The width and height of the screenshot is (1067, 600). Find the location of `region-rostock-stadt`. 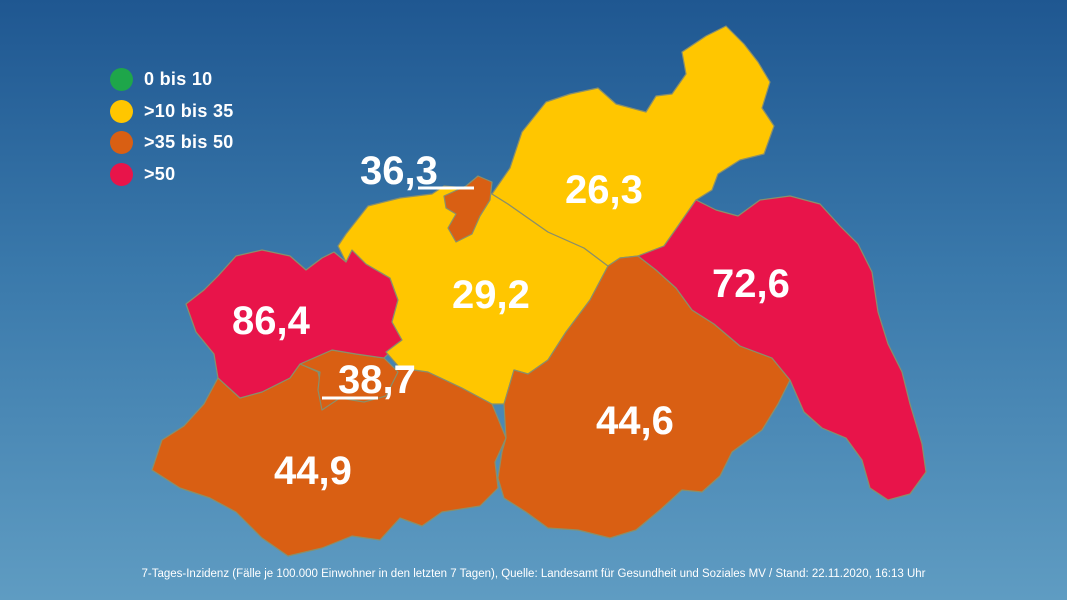

region-rostock-stadt is located at coordinates (468, 209).